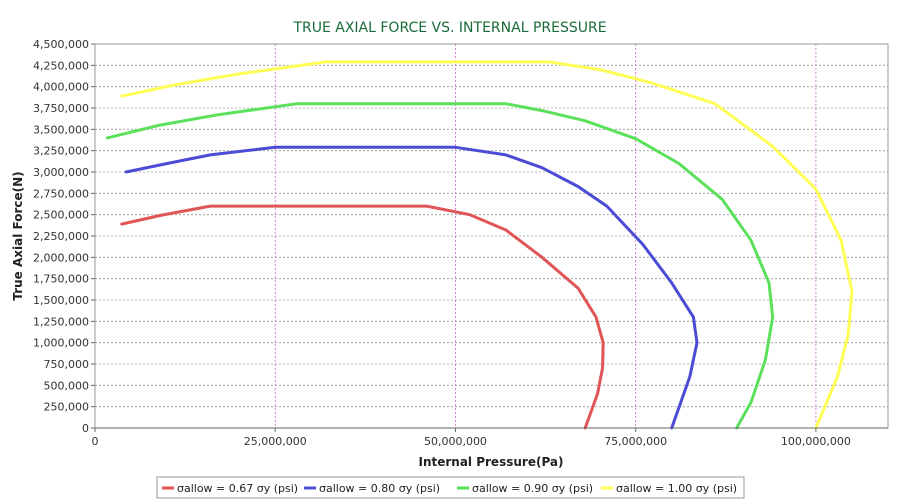 This screenshot has width=900, height=500. What do you see at coordinates (275, 441) in the screenshot?
I see `x-tick-label: 25,000,000` at bounding box center [275, 441].